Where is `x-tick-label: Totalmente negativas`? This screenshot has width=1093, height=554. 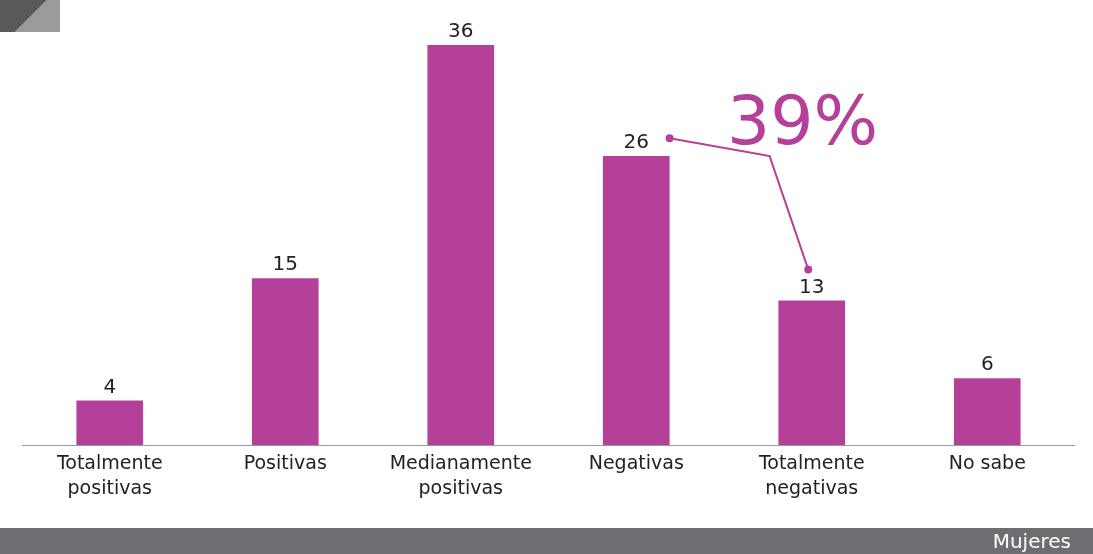
x-tick-label: Totalmente negativas is located at coordinates (811, 474).